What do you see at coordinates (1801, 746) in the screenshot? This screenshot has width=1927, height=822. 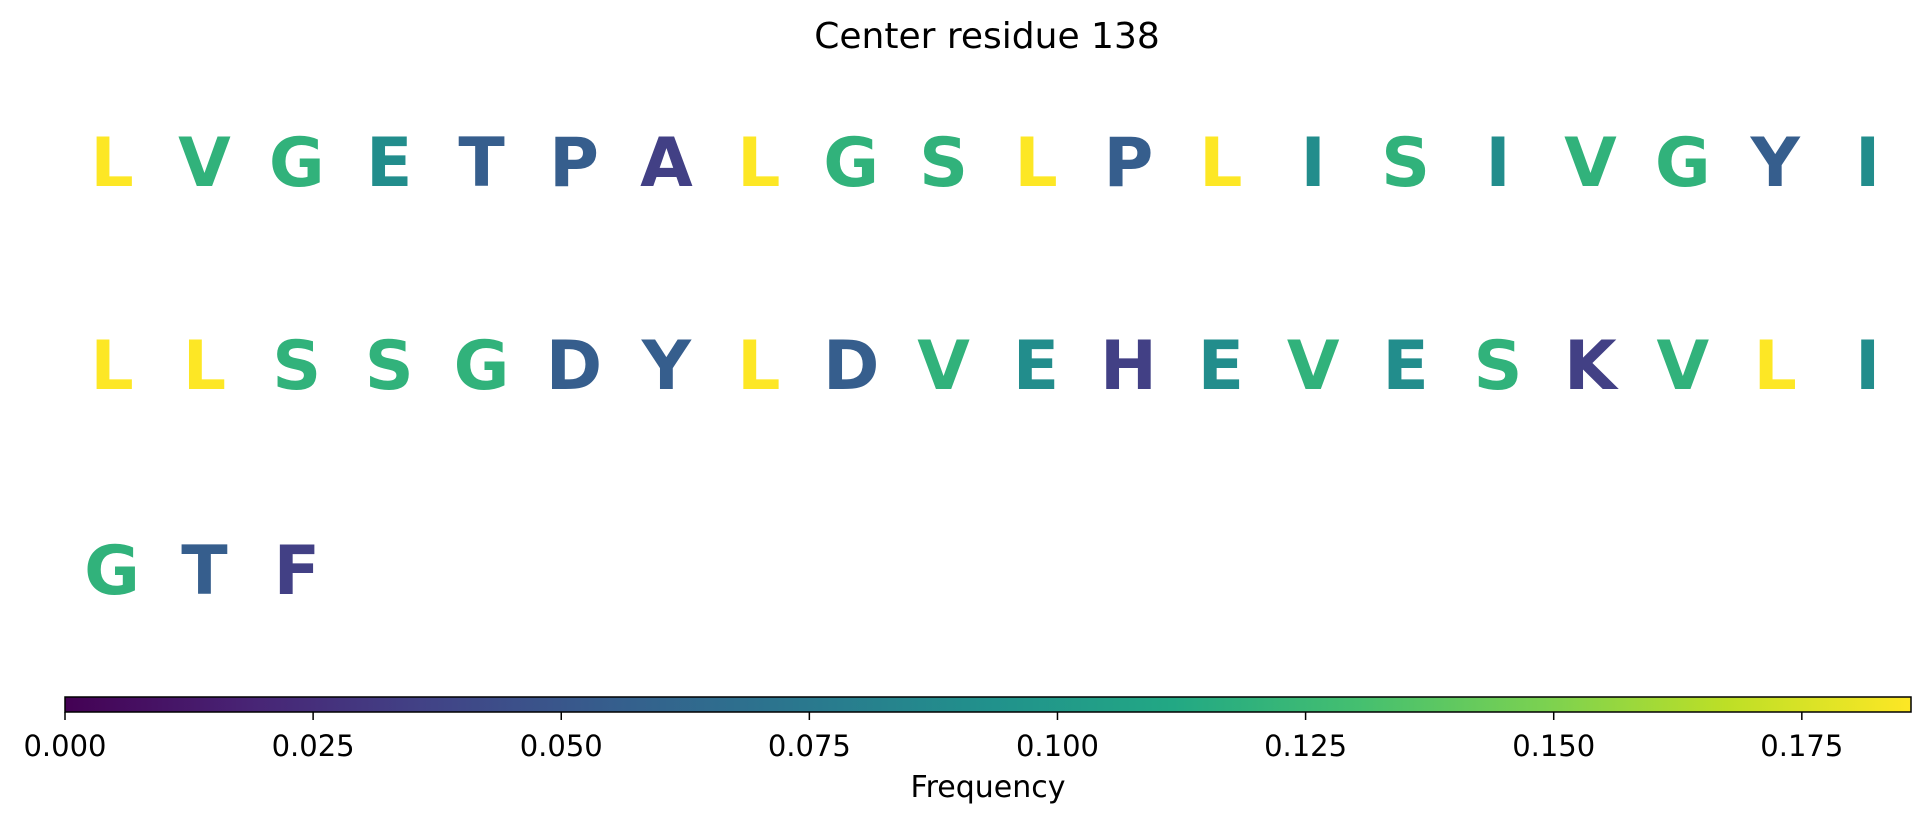 I see `colorbar-tick-label: 0.175` at bounding box center [1801, 746].